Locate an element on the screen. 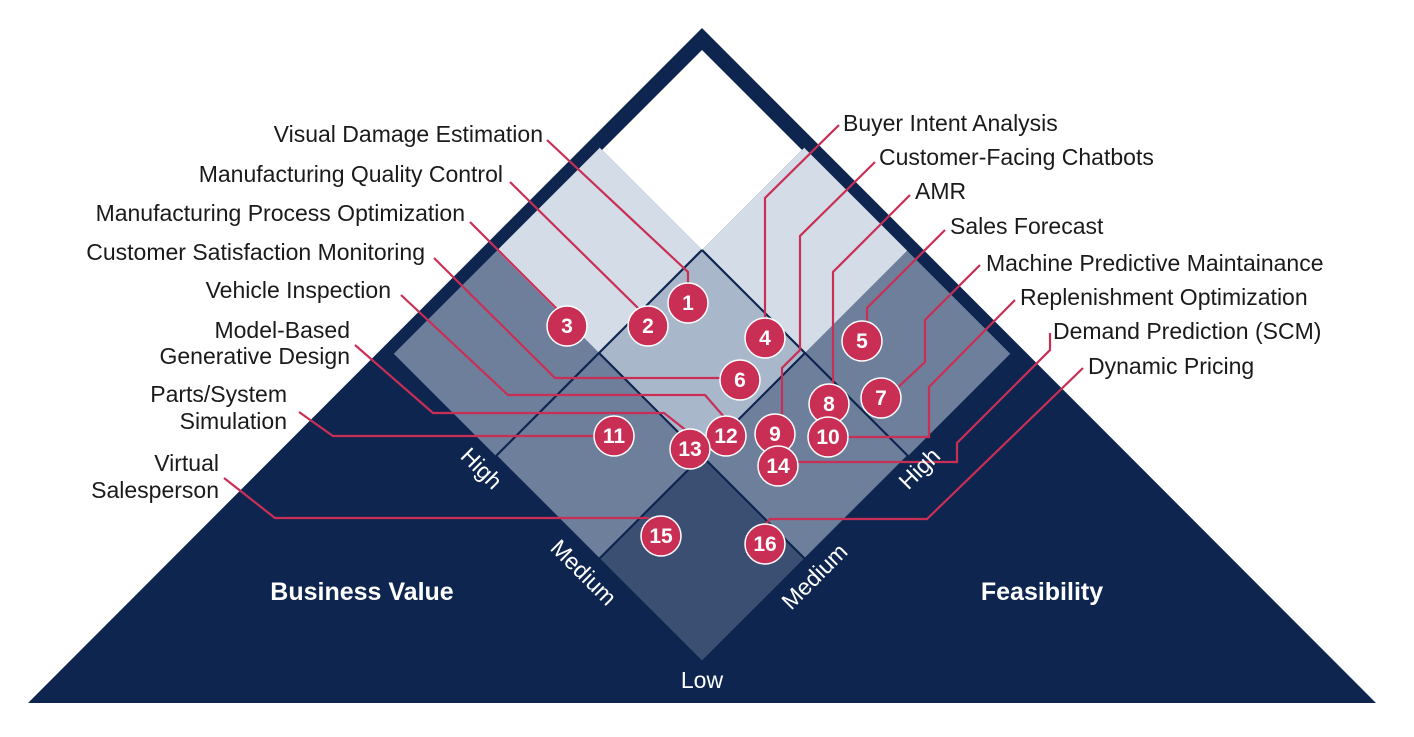 The width and height of the screenshot is (1414, 737). badge-3: 3 is located at coordinates (567, 326).